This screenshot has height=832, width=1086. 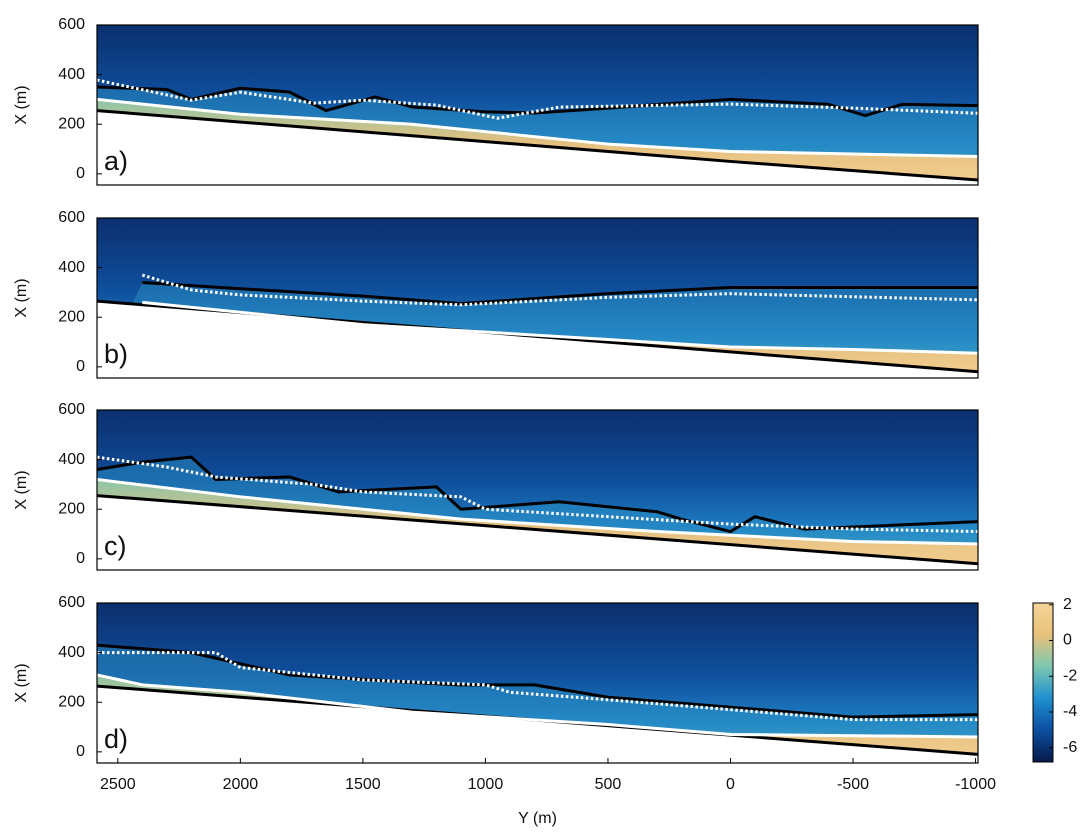 I want to click on x-tick-label: 500, so click(x=608, y=784).